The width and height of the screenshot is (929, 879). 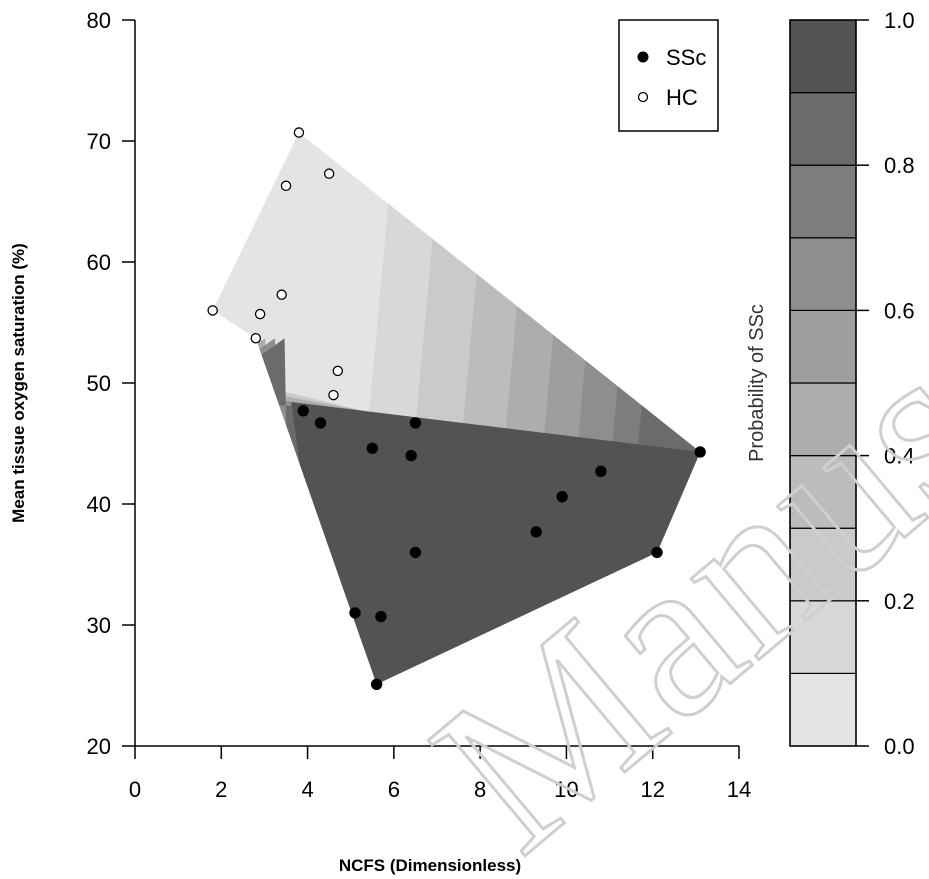 I want to click on colorbar-tick-label: 0.4, so click(x=899, y=456).